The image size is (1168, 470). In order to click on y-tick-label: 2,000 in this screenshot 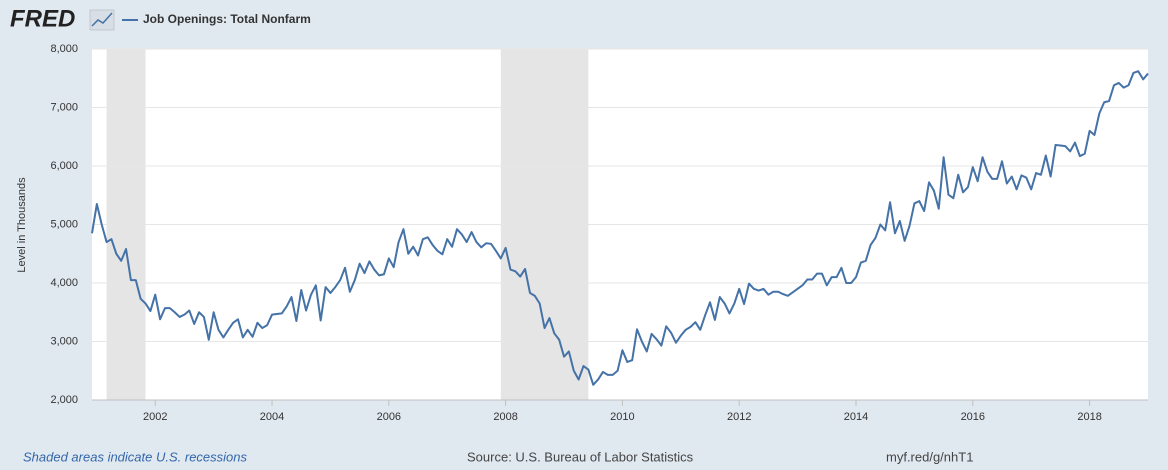, I will do `click(64, 400)`.